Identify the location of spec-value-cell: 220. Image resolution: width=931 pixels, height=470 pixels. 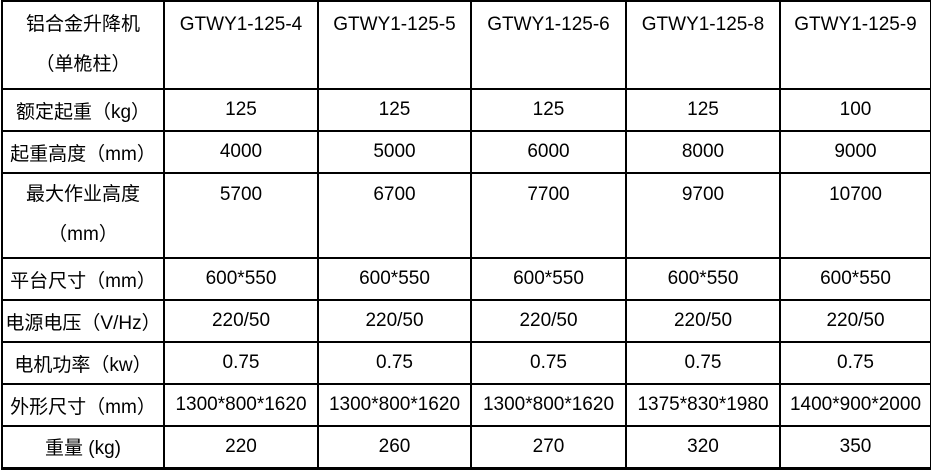
(241, 447).